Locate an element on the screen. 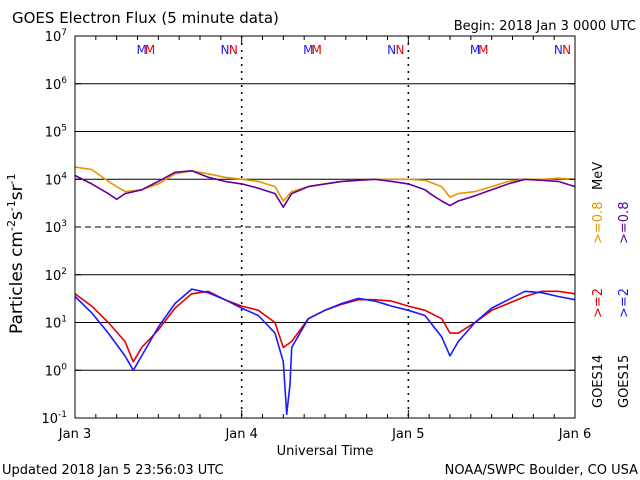 This screenshot has width=640, height=480. y-tick-label: 10⁶ is located at coordinates (56, 84).